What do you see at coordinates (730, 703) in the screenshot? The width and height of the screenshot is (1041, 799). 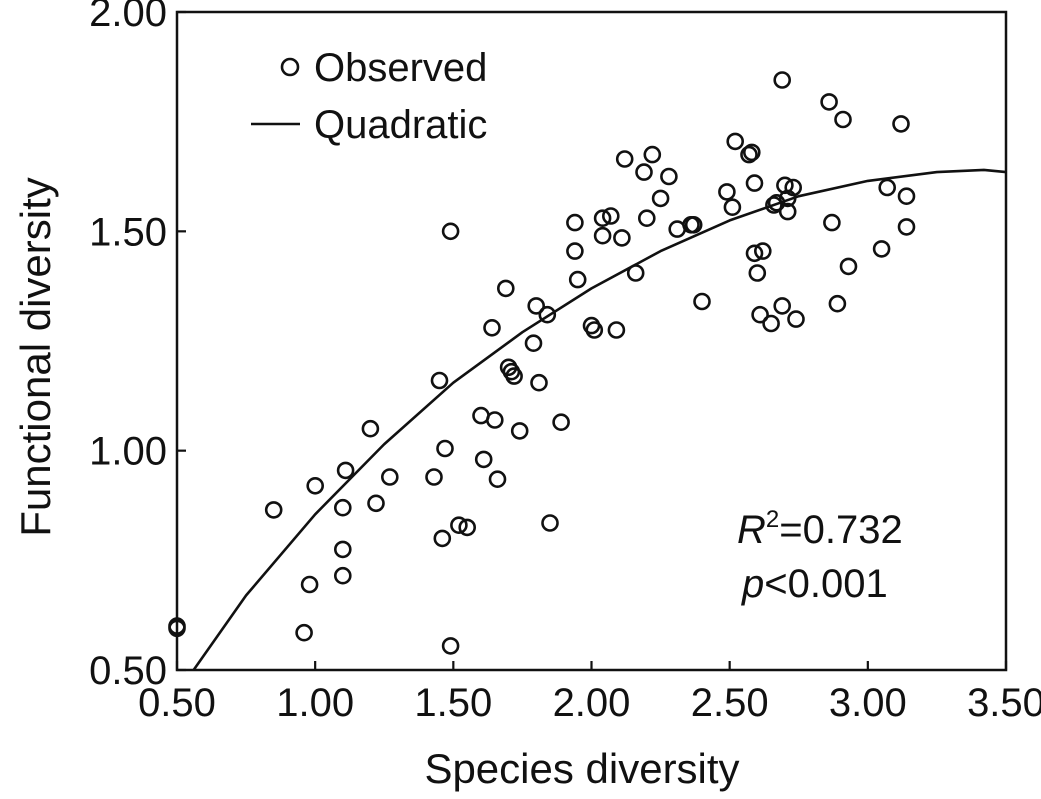 I see `x-tick-label: 2.50` at bounding box center [730, 703].